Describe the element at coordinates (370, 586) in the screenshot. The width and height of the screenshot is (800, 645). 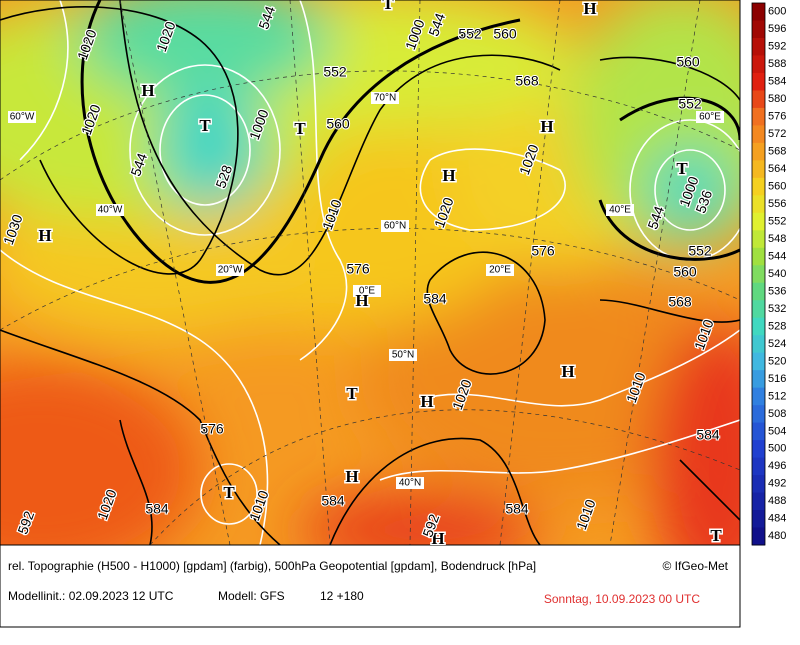
I see `footer-box` at that location.